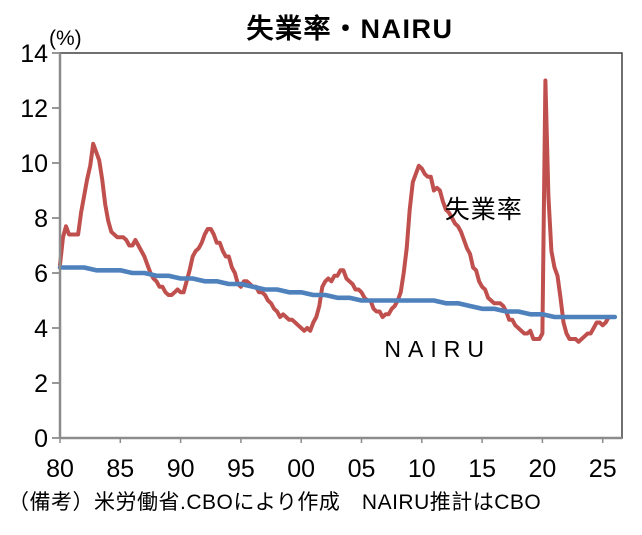 The width and height of the screenshot is (642, 535). Describe the element at coordinates (41, 329) in the screenshot. I see `y-tick-label: 4` at that location.